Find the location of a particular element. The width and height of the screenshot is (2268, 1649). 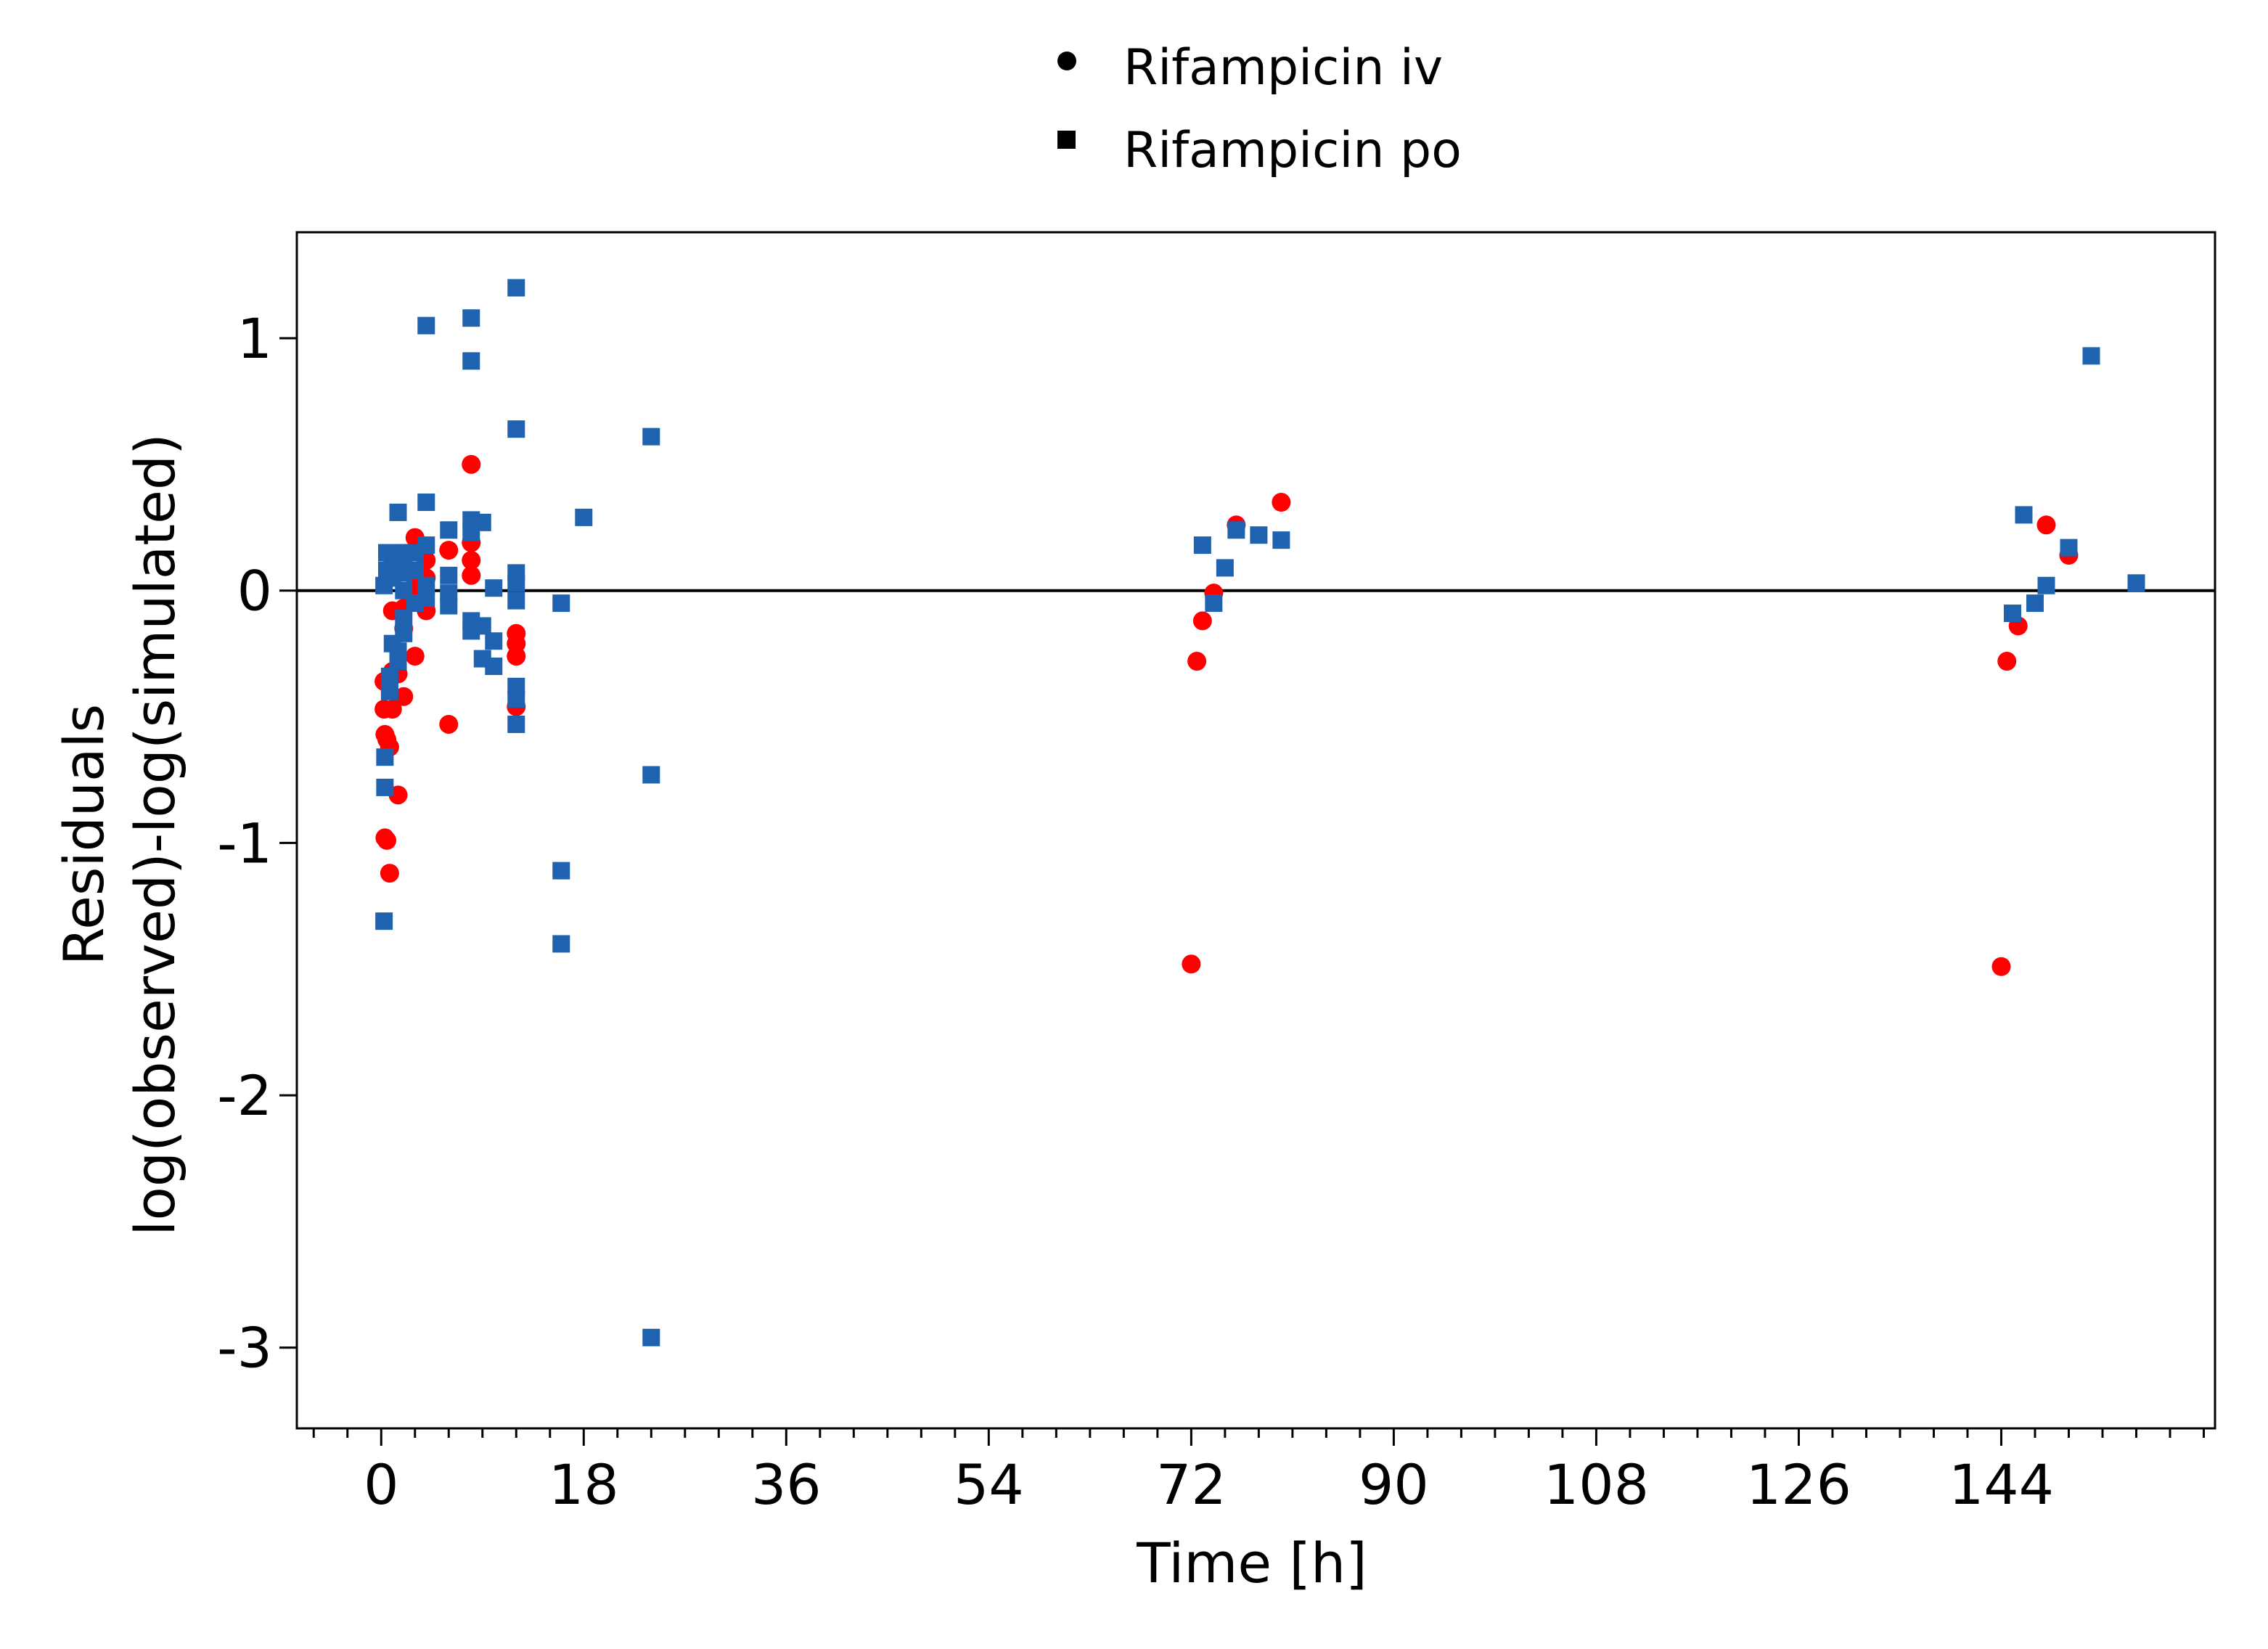

x-tick-label: 36 is located at coordinates (786, 1484).